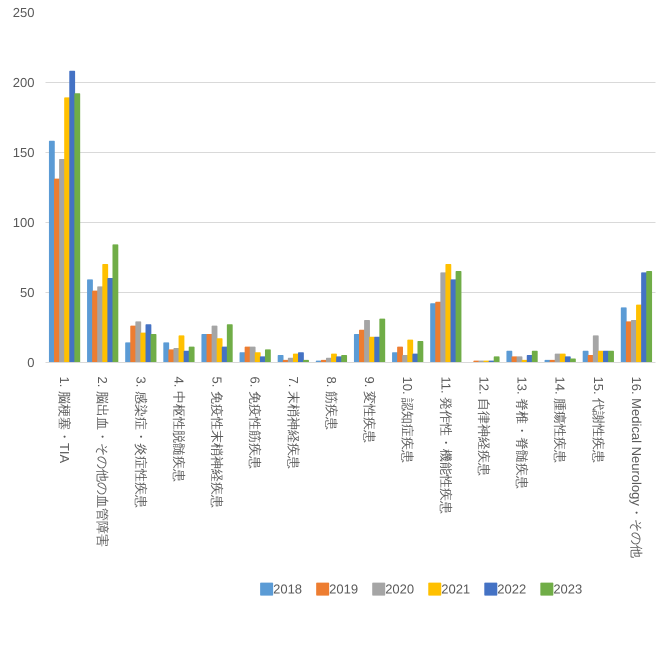  What do you see at coordinates (331, 403) in the screenshot?
I see `x-tick-label: 8. 筋疾患` at bounding box center [331, 403].